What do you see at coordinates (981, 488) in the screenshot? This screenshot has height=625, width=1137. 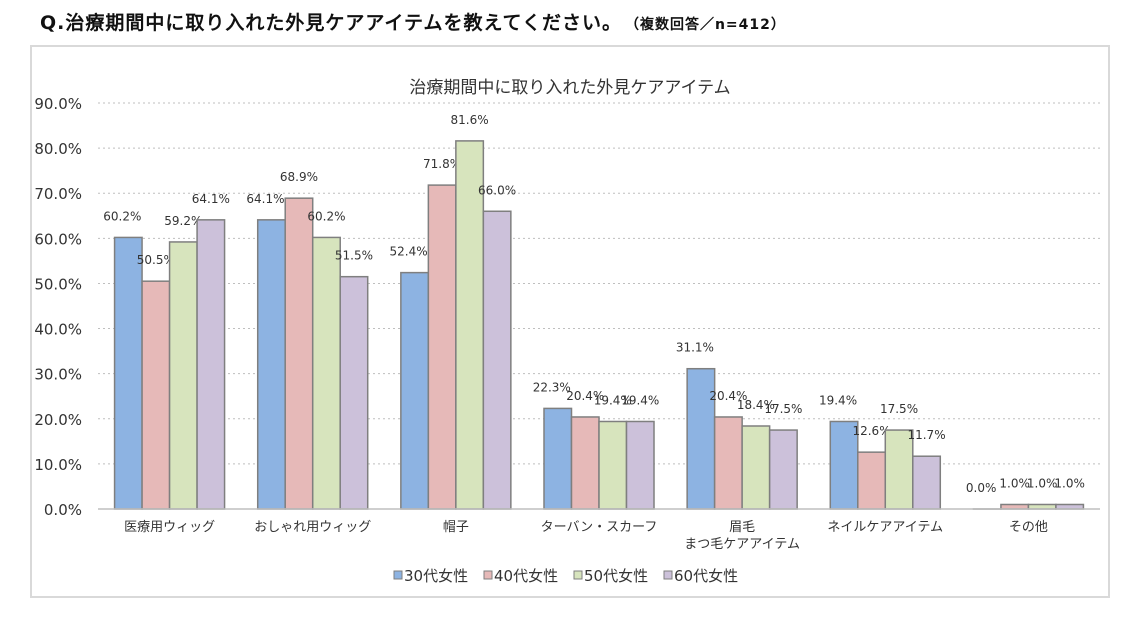 I see `data-label: 0.0%` at bounding box center [981, 488].